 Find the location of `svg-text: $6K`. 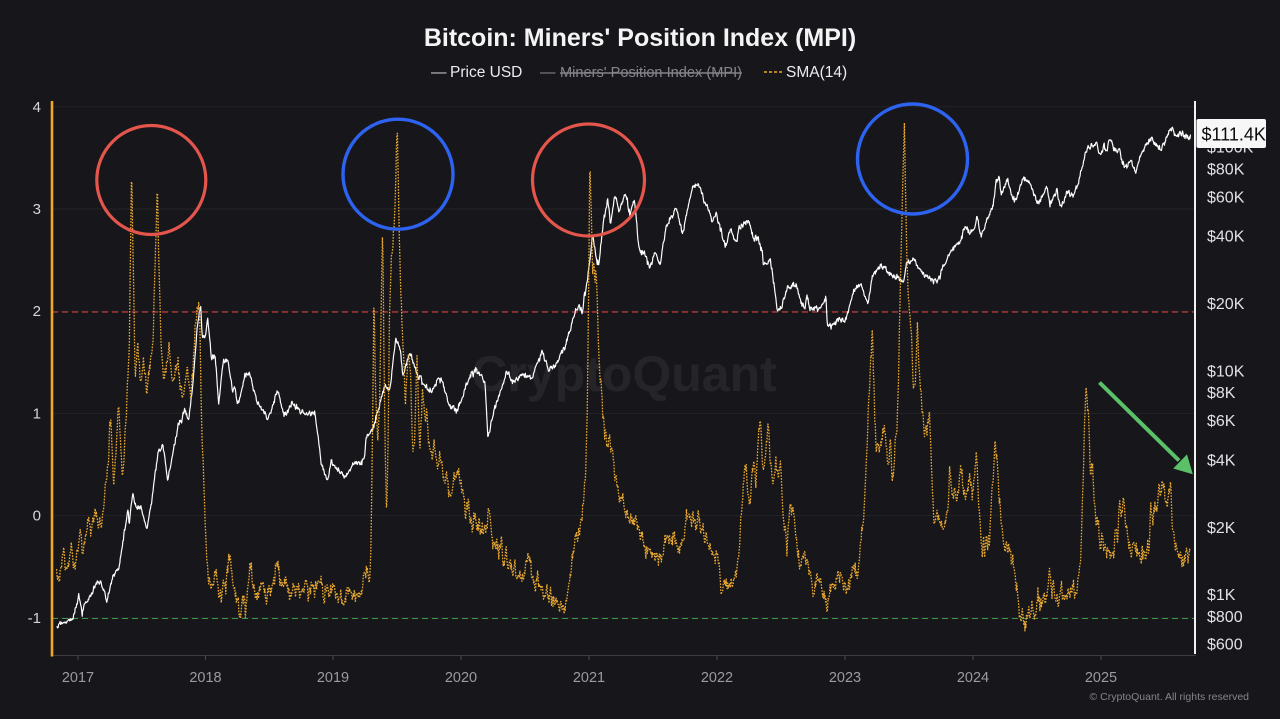

svg-text: $6K is located at coordinates (1221, 421).